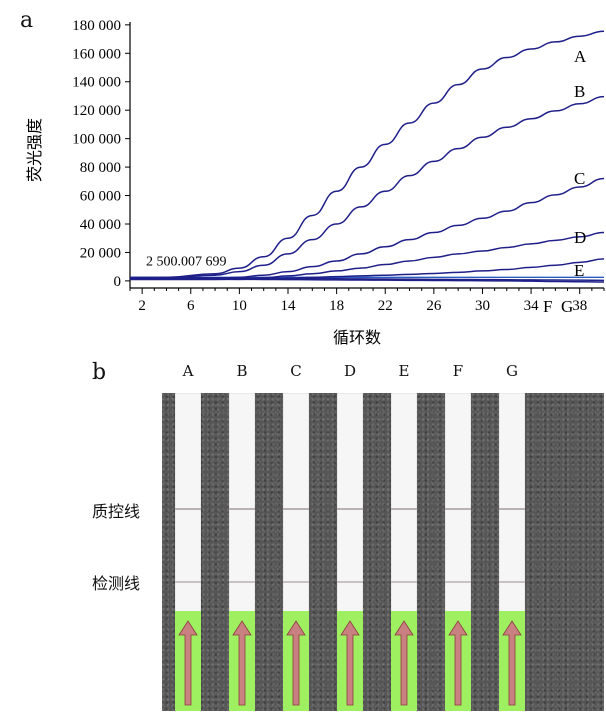  Describe the element at coordinates (100, 225) in the screenshot. I see `y-tick-label: 40 000` at that location.